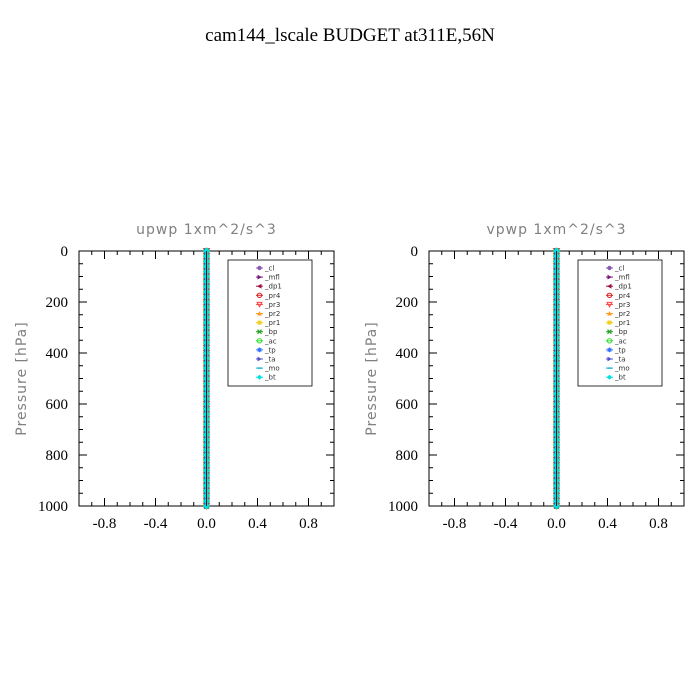  What do you see at coordinates (206, 230) in the screenshot?
I see `panel-title: upwp 1xm^2/s^3` at bounding box center [206, 230].